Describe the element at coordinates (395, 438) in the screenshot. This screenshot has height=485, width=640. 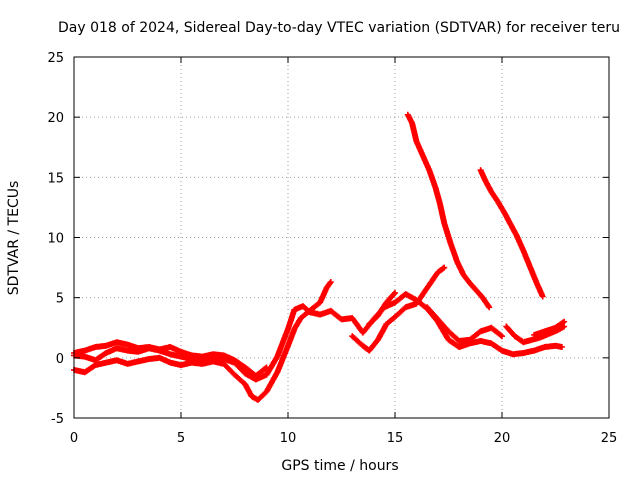
I see `x-tick-label: 15` at that location.